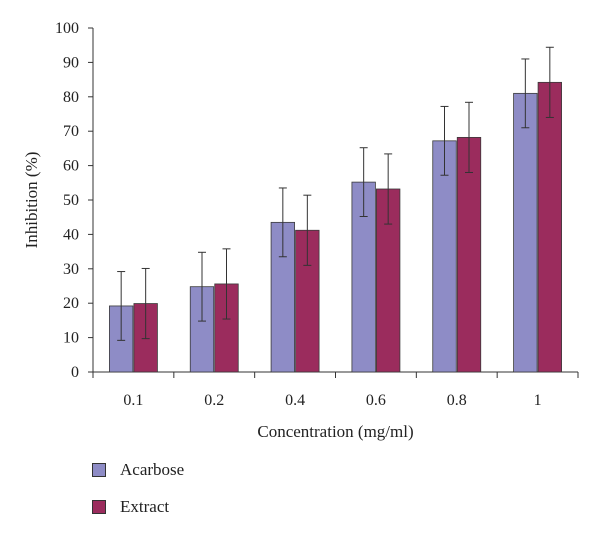 The height and width of the screenshot is (537, 600). I want to click on x-tick-label: 0.2, so click(214, 400).